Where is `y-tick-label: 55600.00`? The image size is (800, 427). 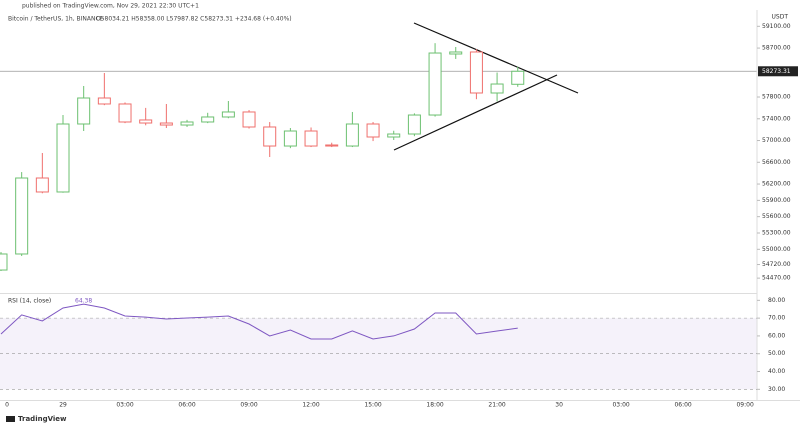
y-tick-label: 55600.00 is located at coordinates (776, 216).